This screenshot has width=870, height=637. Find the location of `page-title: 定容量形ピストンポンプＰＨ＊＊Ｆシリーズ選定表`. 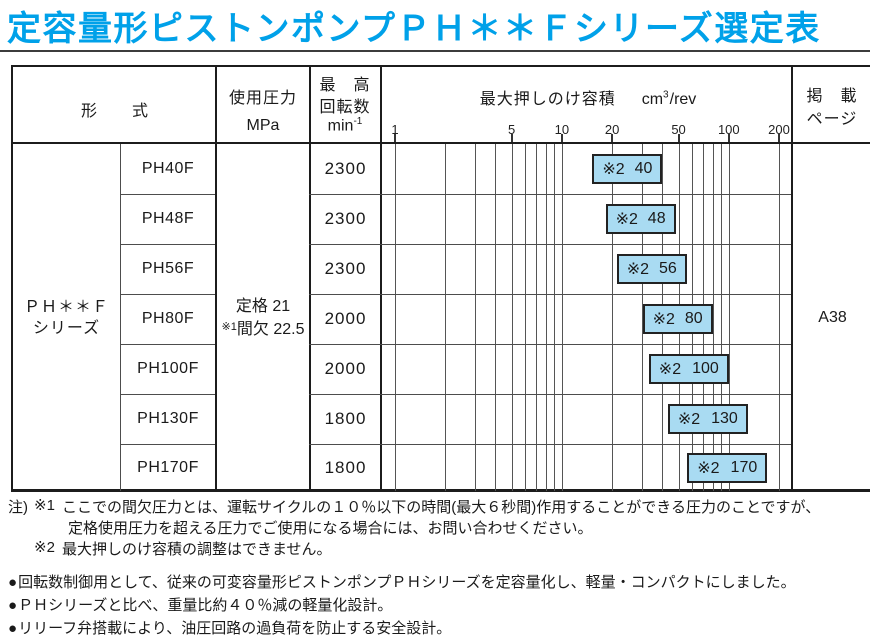

page-title: 定容量形ピストンポンプＰＨ＊＊Ｆシリーズ選定表 is located at coordinates (414, 29).